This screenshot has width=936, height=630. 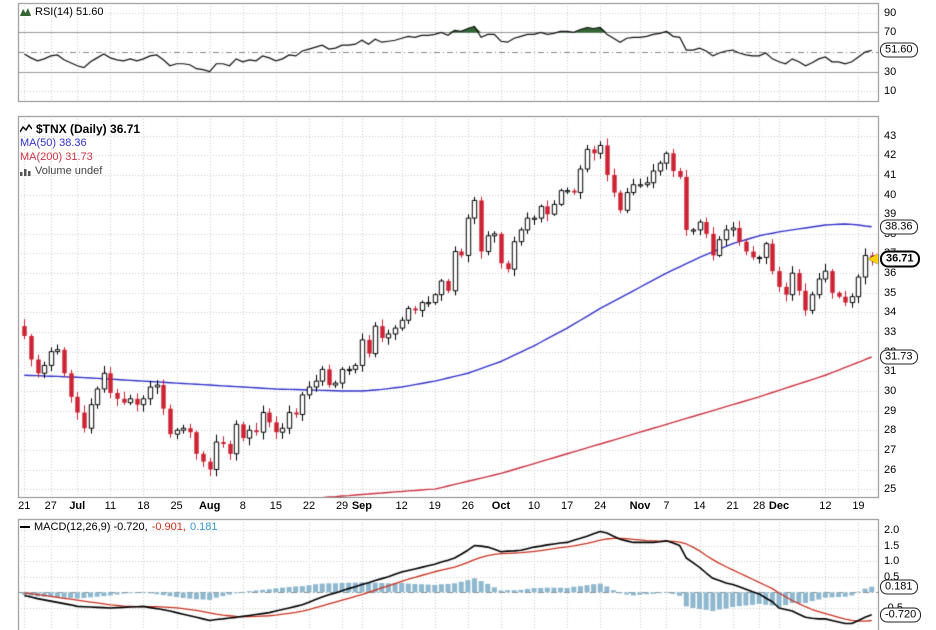 What do you see at coordinates (892, 561) in the screenshot?
I see `macd-axis-label: 1.0` at bounding box center [892, 561].